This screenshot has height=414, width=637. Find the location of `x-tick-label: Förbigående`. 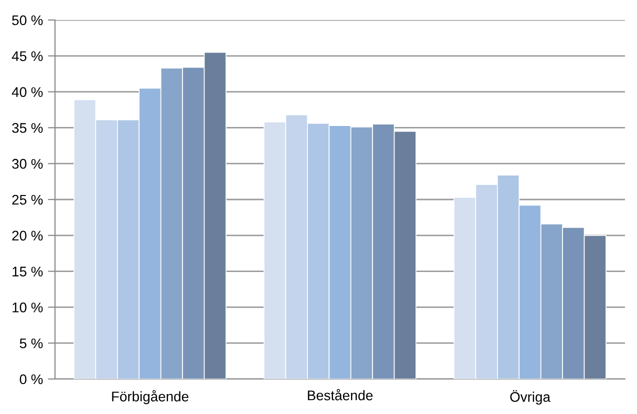

x-tick-label: Förbigående is located at coordinates (150, 397).